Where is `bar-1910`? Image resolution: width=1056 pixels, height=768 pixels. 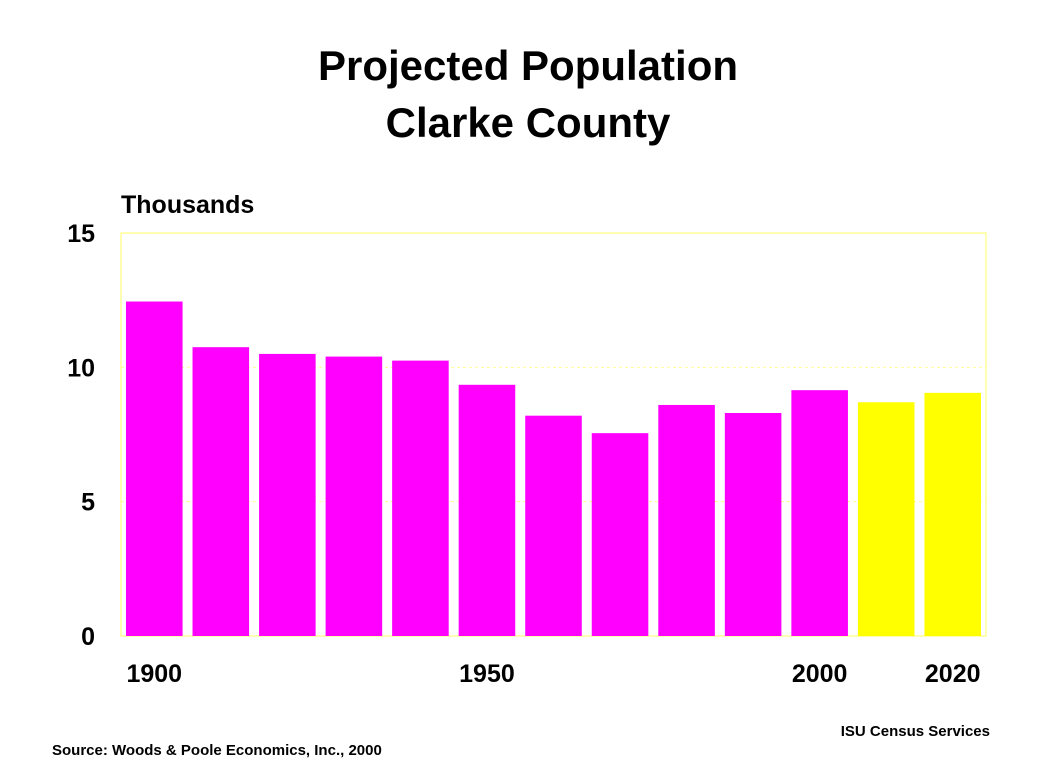 bar-1910 is located at coordinates (221, 491).